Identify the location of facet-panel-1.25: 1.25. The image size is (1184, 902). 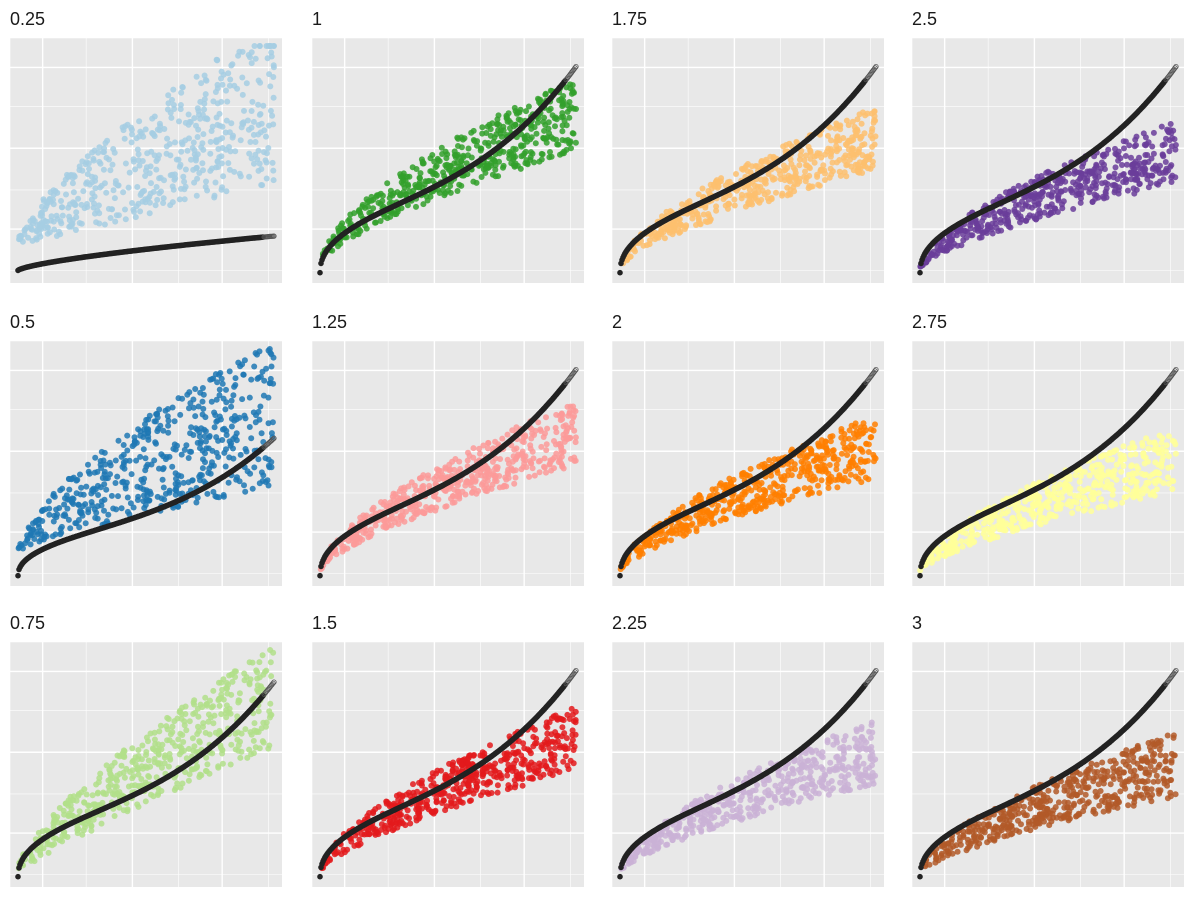
(457, 456).